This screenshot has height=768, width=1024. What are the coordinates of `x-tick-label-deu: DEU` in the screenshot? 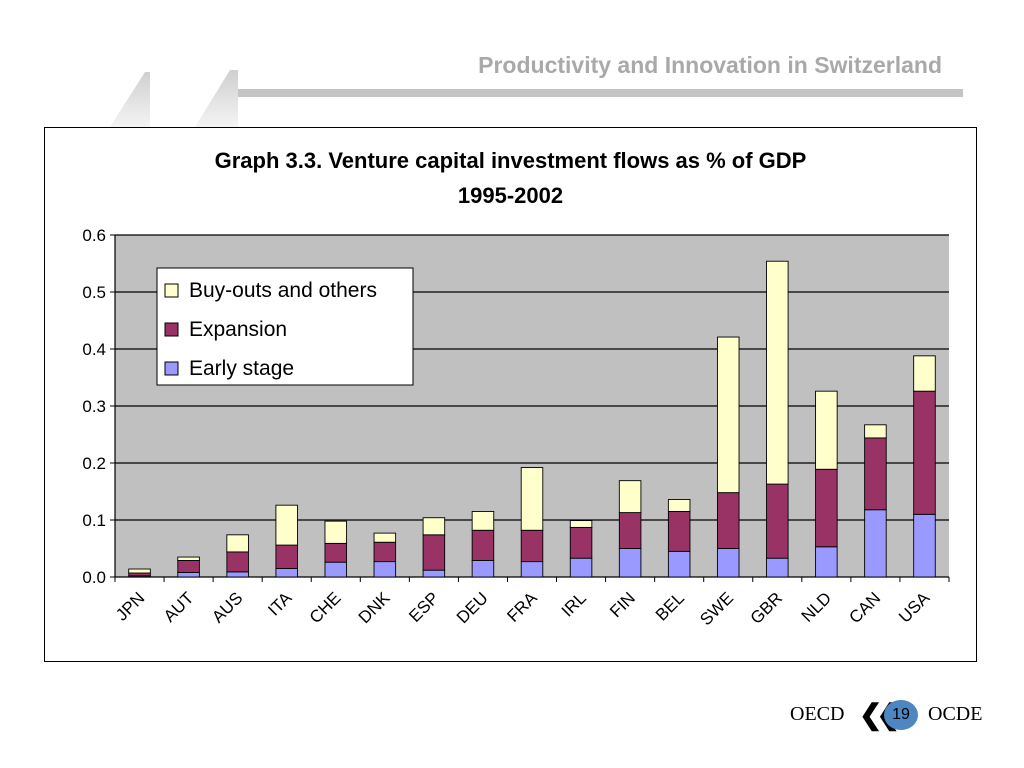 It's located at (472, 607).